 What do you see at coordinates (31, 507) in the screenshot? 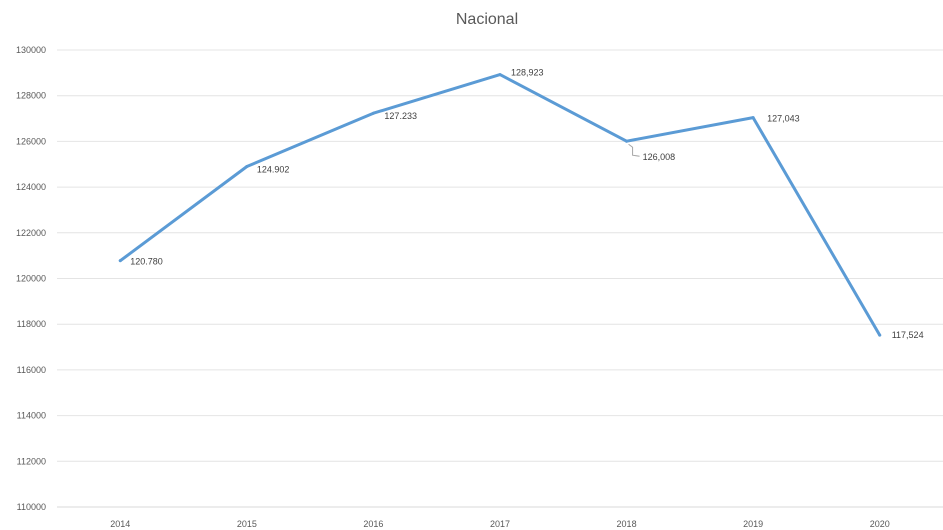
I see `y-tick-label: 110000` at bounding box center [31, 507].